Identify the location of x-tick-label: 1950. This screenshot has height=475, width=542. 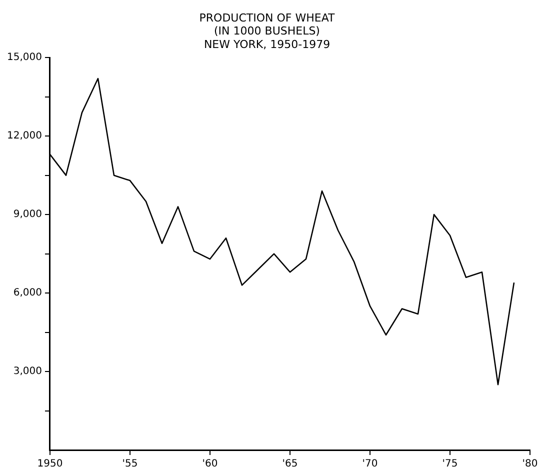
(50, 464).